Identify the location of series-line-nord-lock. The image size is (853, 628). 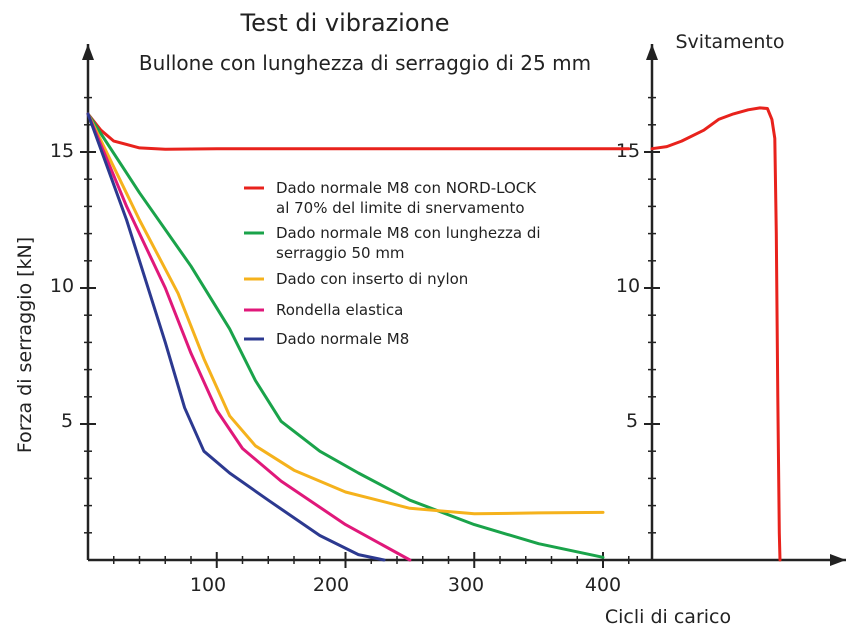
(358, 131).